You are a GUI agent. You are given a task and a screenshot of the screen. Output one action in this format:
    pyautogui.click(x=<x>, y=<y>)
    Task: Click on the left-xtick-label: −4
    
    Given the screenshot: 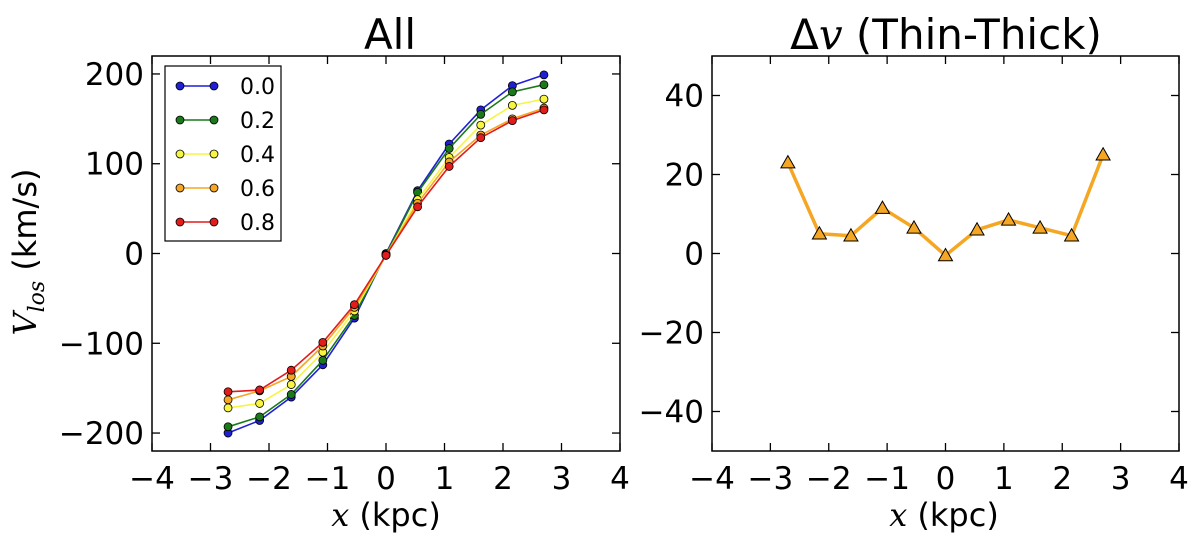 What is the action you would take?
    pyautogui.click(x=152, y=479)
    